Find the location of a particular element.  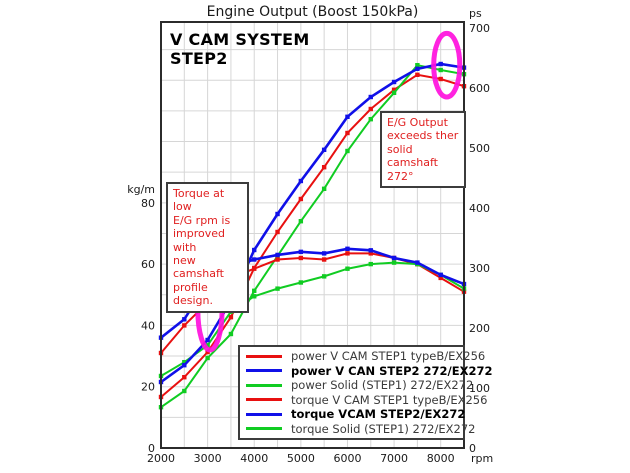

legend-label: power V CAM STEP1 typeB/EX256 is located at coordinates (388, 356).